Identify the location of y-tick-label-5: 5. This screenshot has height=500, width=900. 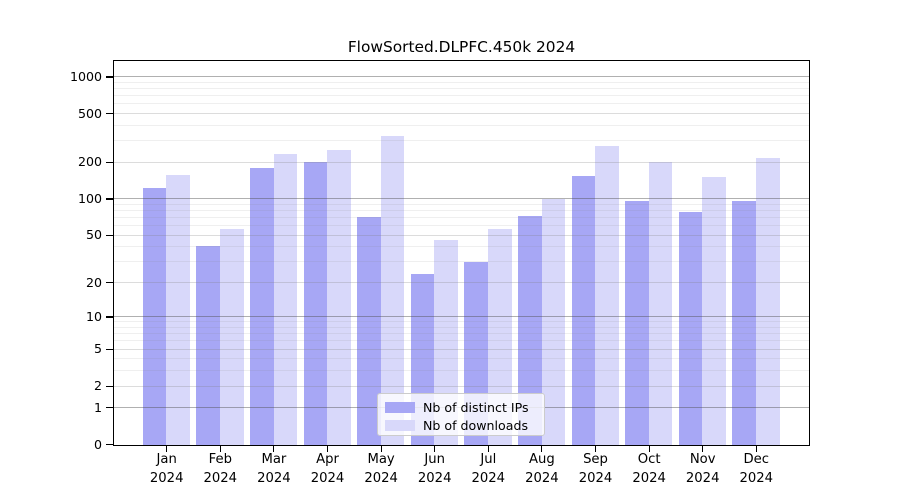
(97, 349).